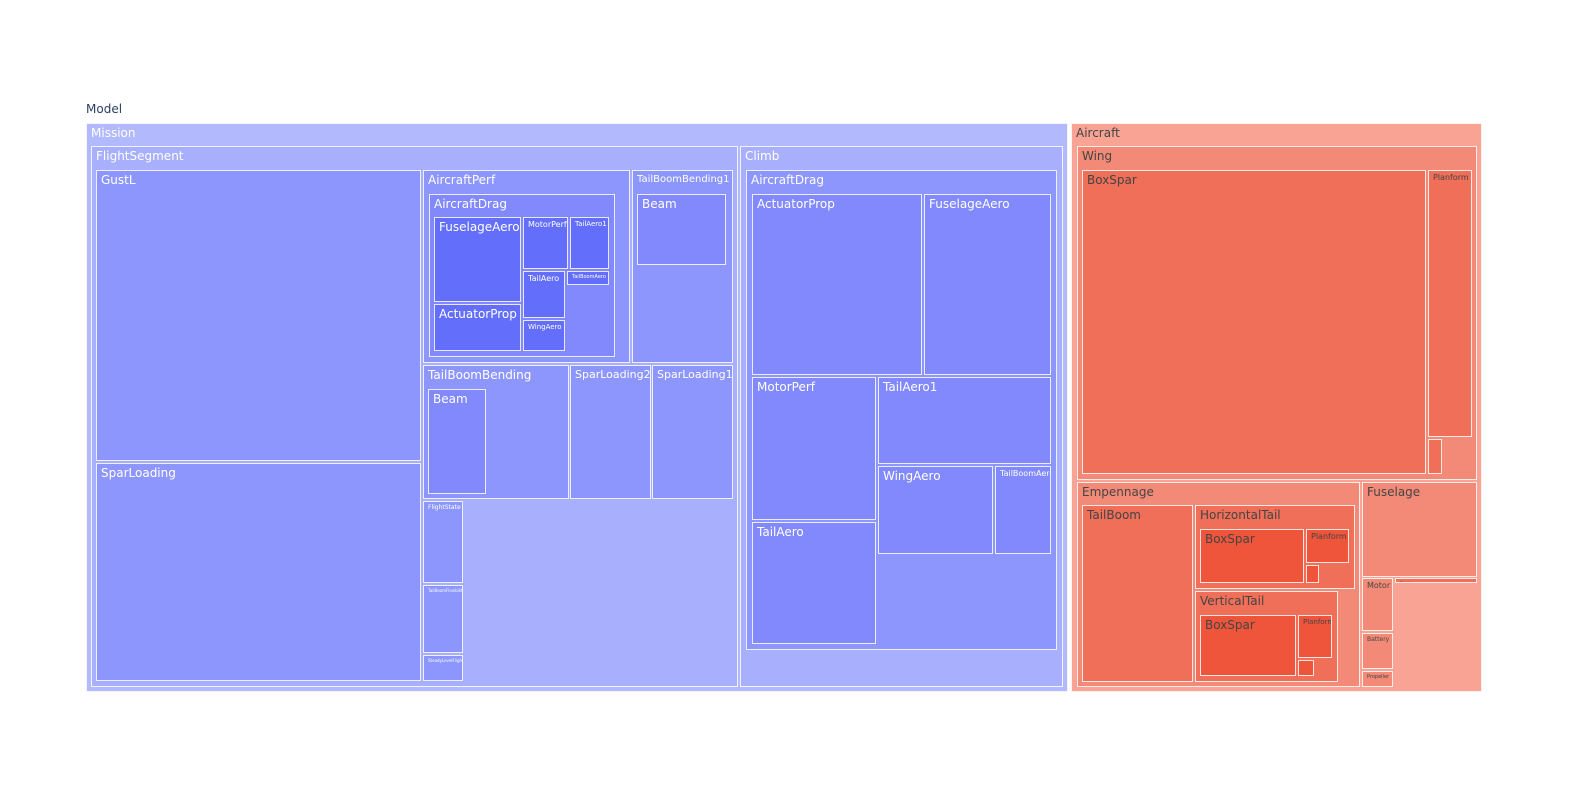 This screenshot has height=786, width=1584. What do you see at coordinates (610, 432) in the screenshot?
I see `treemap-node: SparLoading2` at bounding box center [610, 432].